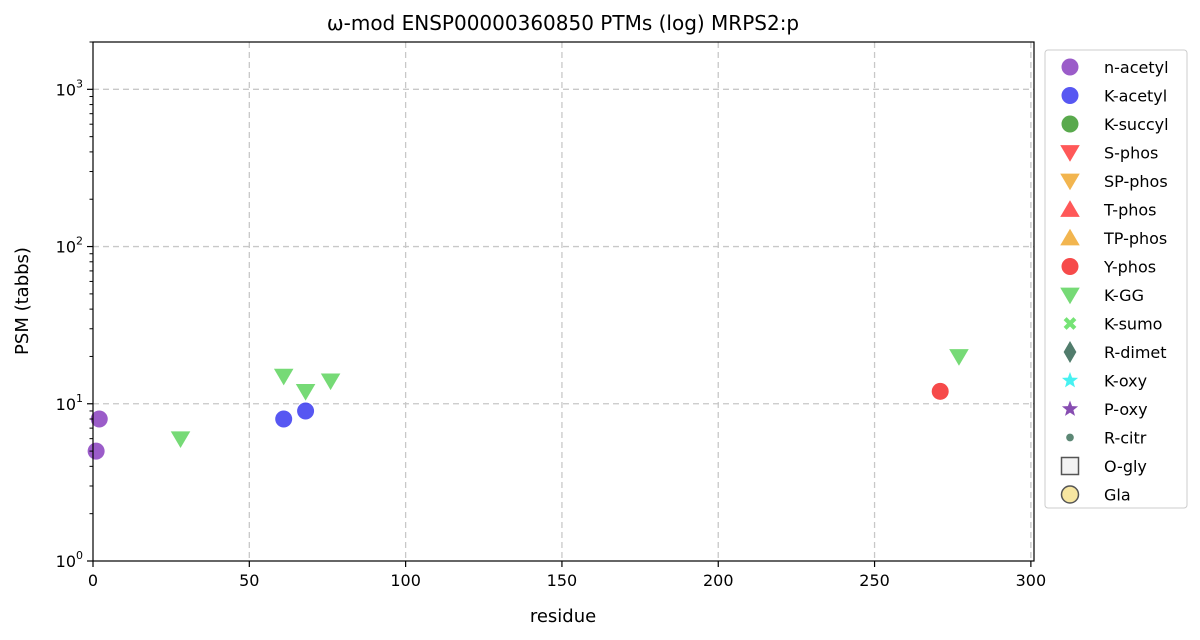 Image resolution: width=1200 pixels, height=640 pixels. I want to click on x-tick-label: 150, so click(562, 580).